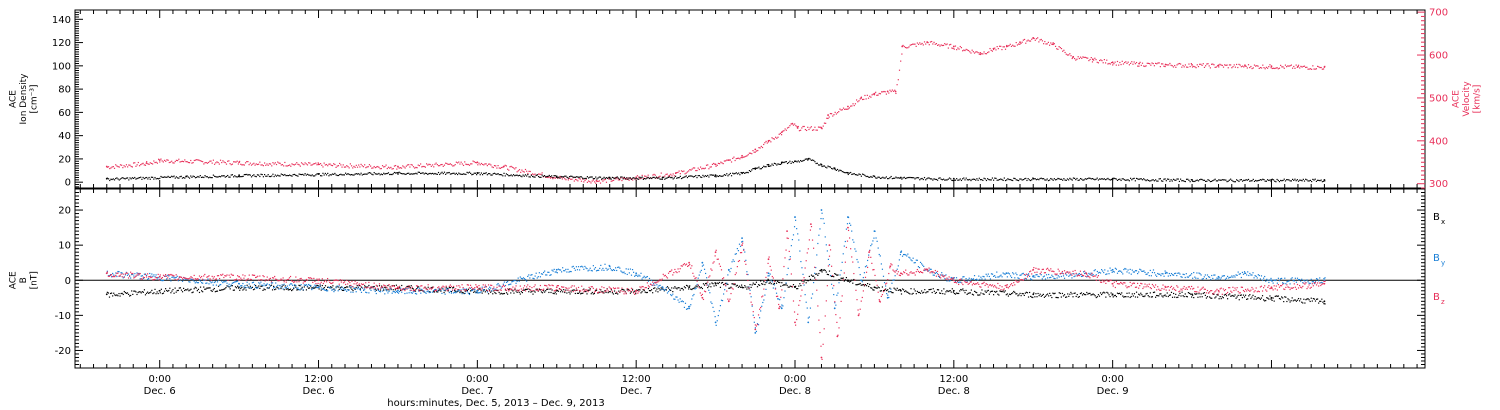 The width and height of the screenshot is (1500, 410). Describe the element at coordinates (887, 91) in the screenshot. I see `velocity-series-data-point` at that location.